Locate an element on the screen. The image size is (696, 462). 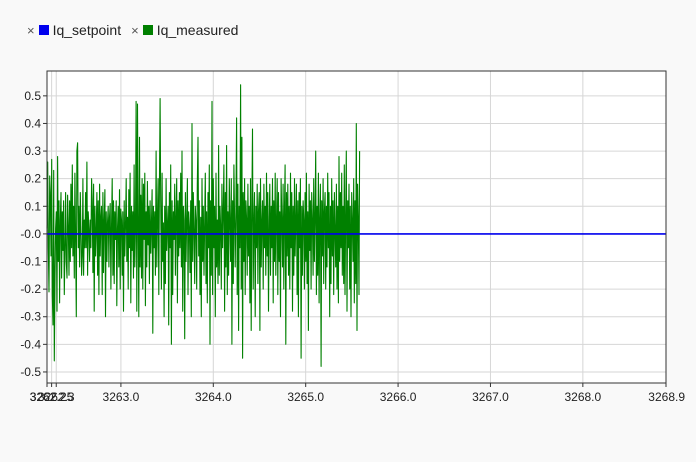
legend-item-iq-measured: × Iq_measured is located at coordinates (184, 30).